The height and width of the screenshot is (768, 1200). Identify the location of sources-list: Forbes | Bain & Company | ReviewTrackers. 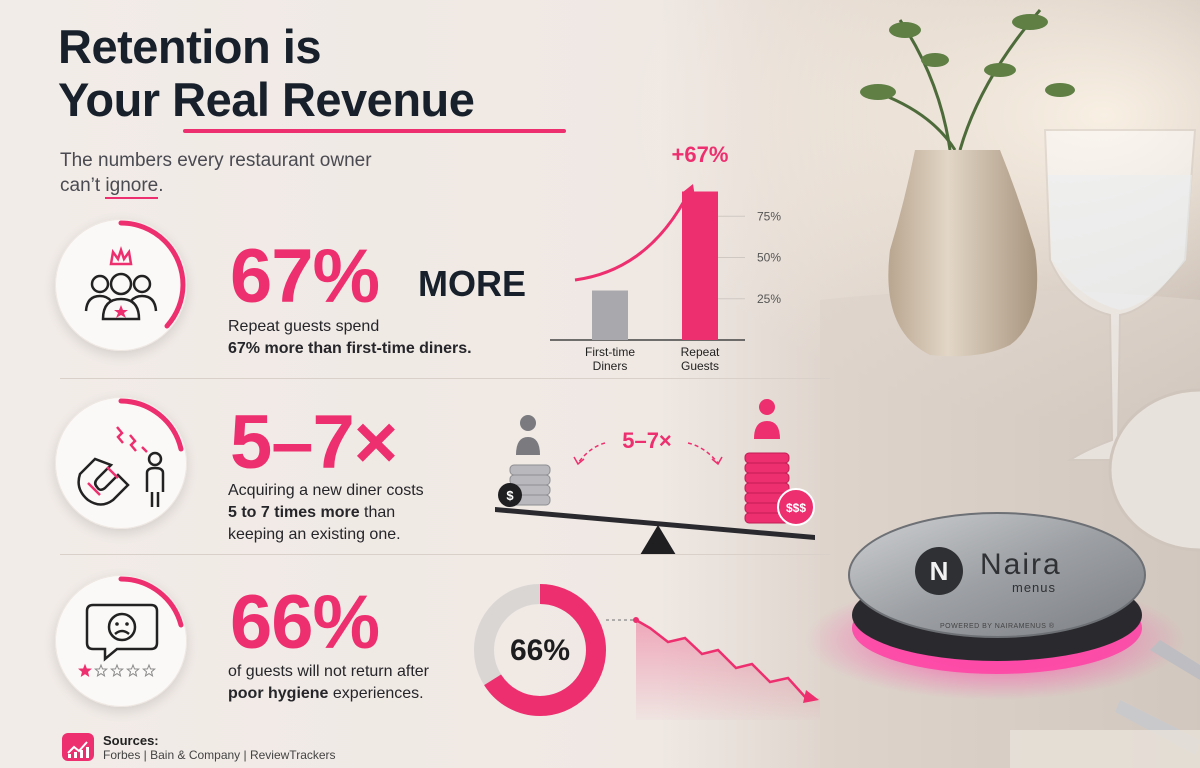
(219, 755).